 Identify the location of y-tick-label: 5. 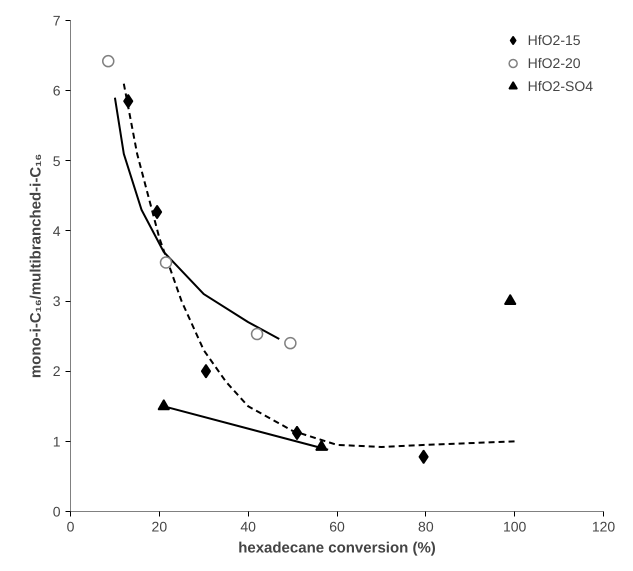
(56, 160).